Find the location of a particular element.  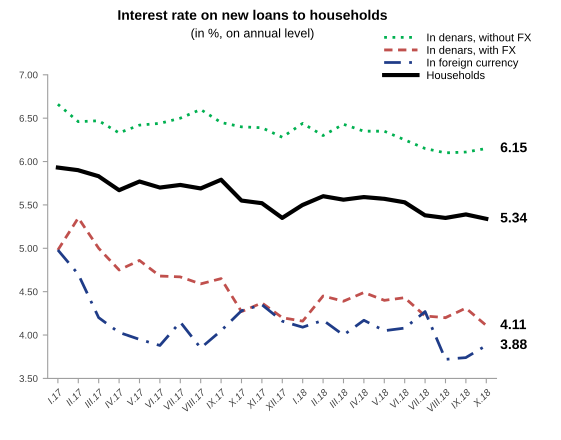

x-tick-label: V.18 is located at coordinates (380, 397).